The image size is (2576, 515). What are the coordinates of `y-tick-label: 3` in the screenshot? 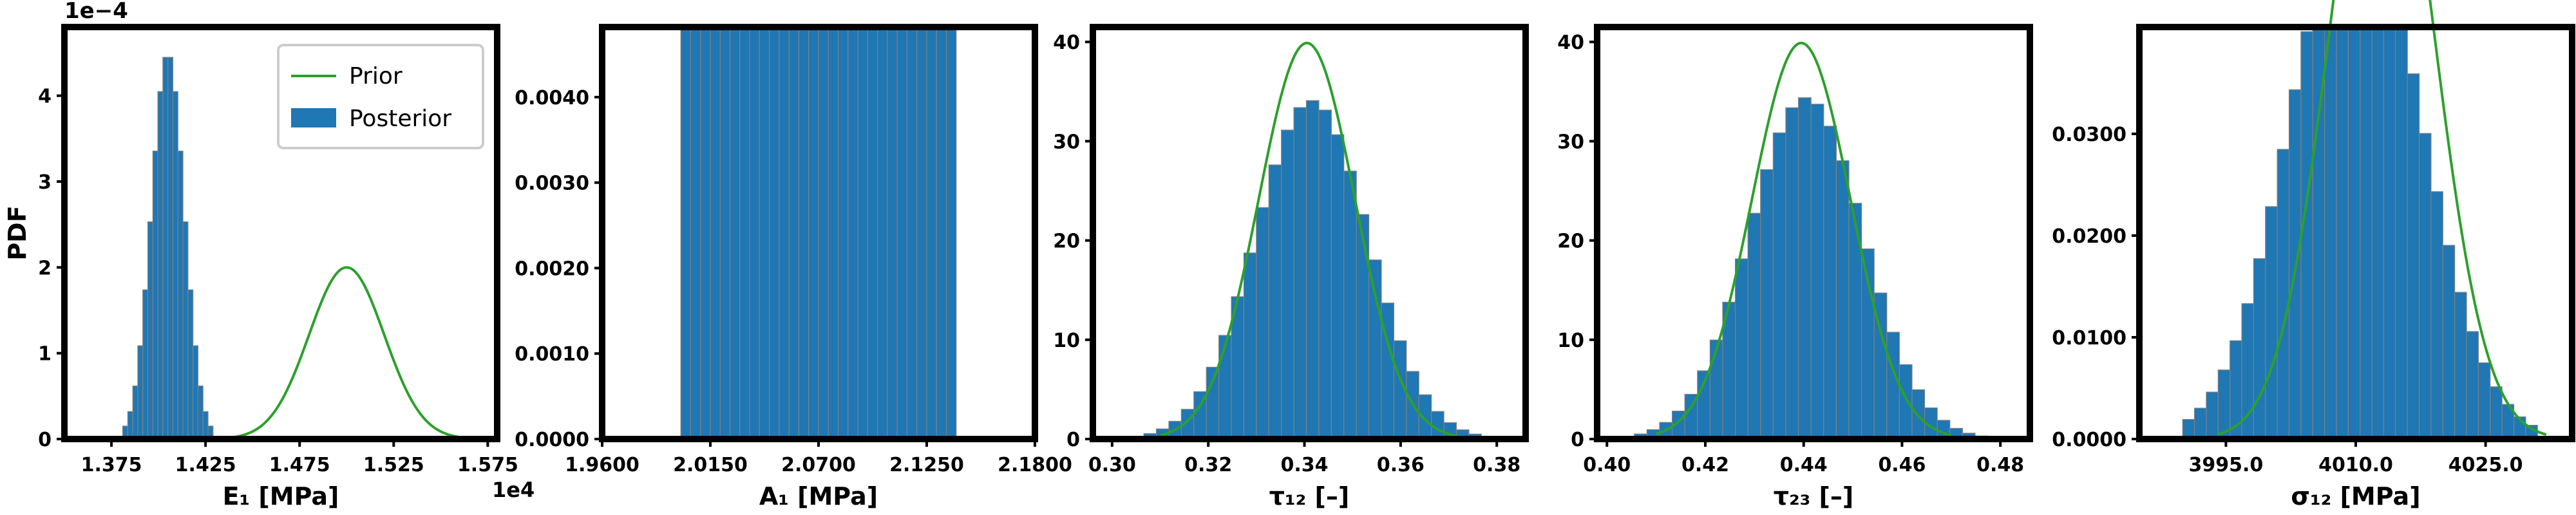 It's located at (45, 182).